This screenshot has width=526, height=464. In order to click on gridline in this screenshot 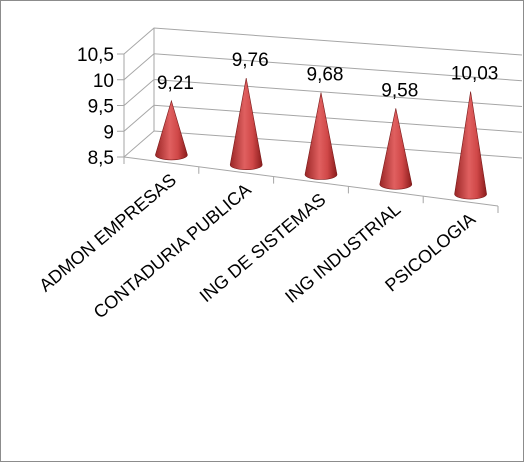, I will do `click(323, 41)`.